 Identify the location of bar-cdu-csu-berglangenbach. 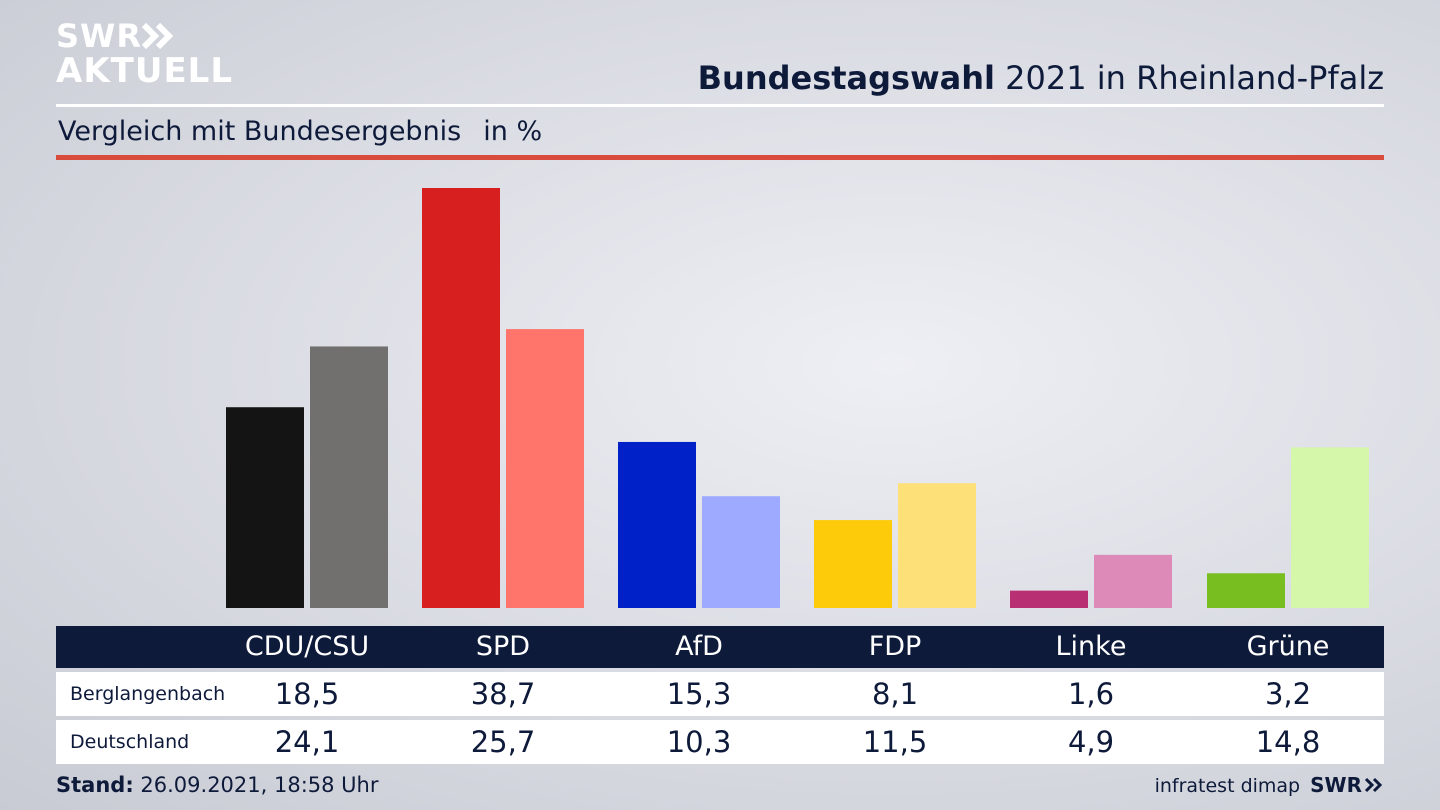
(265, 507).